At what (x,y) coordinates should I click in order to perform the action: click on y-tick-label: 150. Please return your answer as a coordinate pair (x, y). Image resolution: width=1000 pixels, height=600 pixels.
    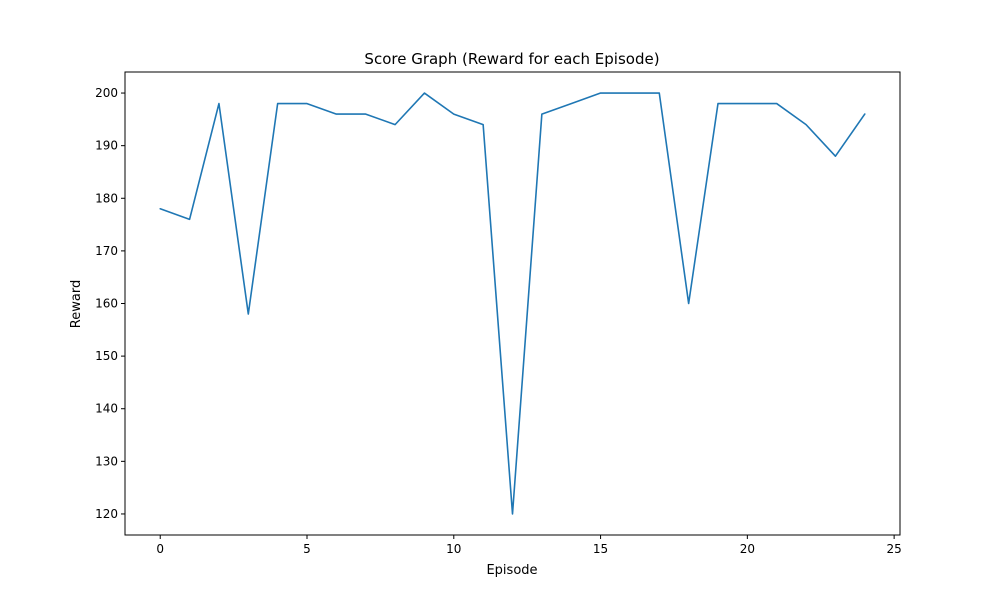
    Looking at the image, I should click on (106, 356).